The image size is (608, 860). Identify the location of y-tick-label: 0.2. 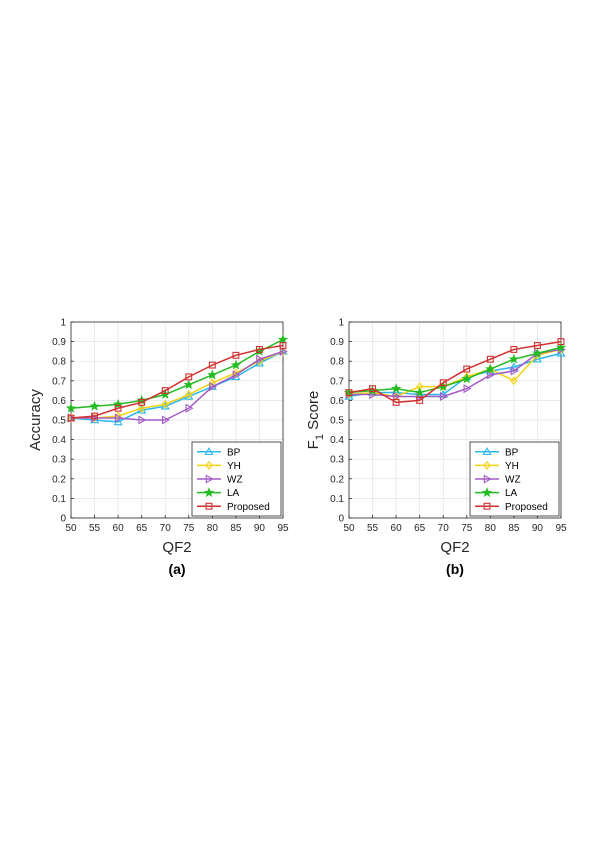
(337, 479).